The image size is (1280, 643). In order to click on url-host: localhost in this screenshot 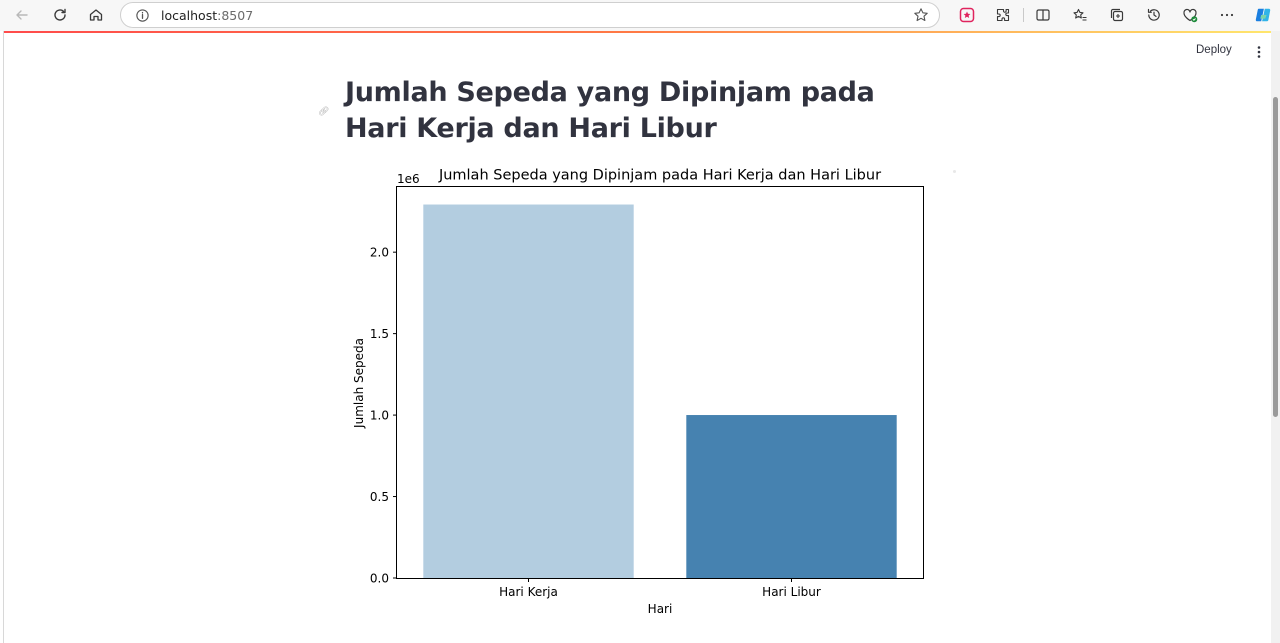, I will do `click(189, 15)`.